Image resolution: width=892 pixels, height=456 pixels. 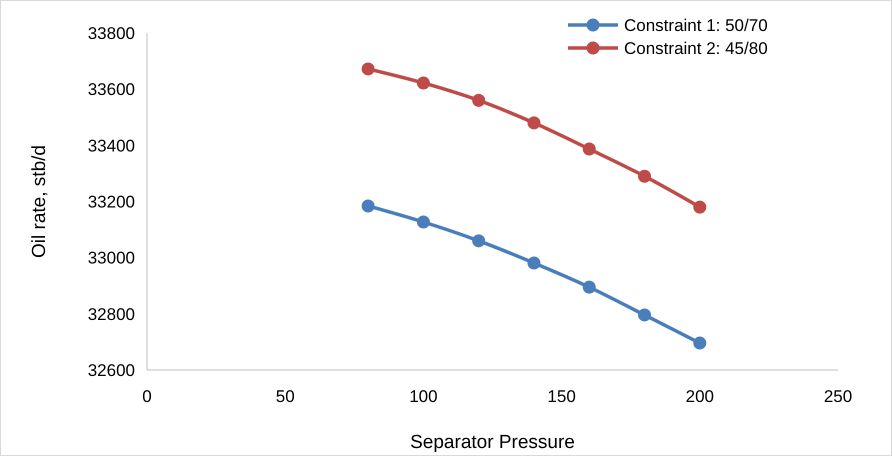 I want to click on y-tick-label: 33400, so click(x=111, y=146).